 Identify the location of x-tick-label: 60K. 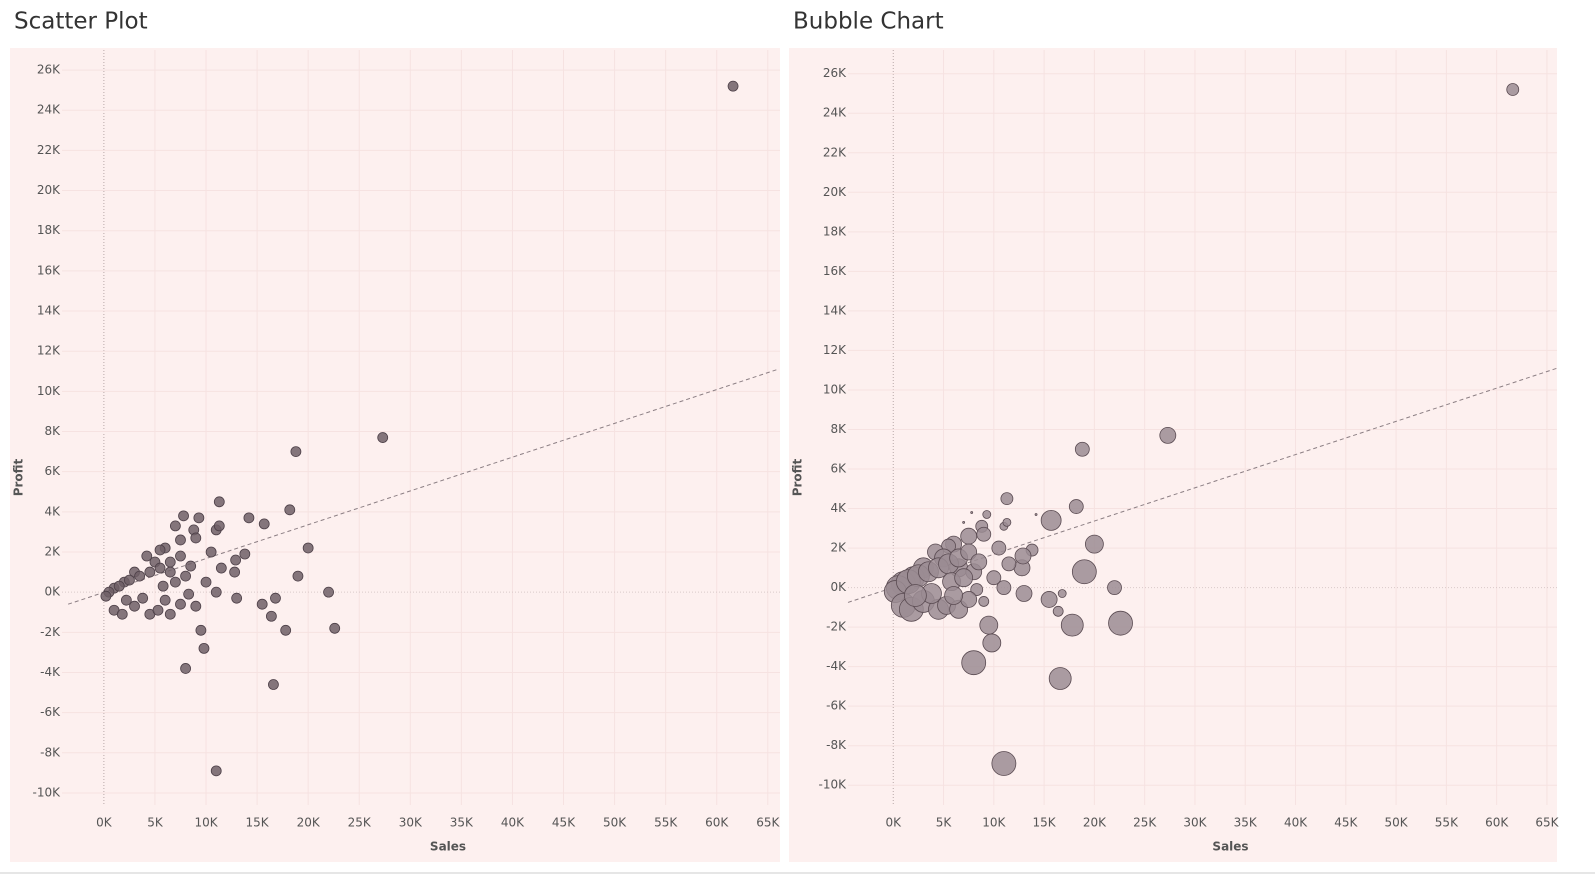
(1497, 823).